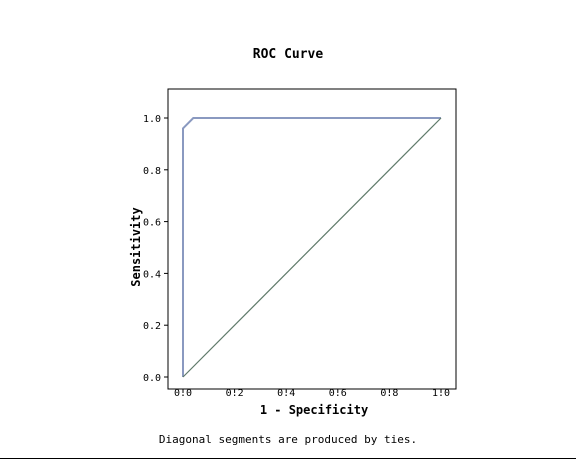 This screenshot has width=576, height=461. Describe the element at coordinates (286, 393) in the screenshot. I see `x-tick-label: 0.4` at that location.